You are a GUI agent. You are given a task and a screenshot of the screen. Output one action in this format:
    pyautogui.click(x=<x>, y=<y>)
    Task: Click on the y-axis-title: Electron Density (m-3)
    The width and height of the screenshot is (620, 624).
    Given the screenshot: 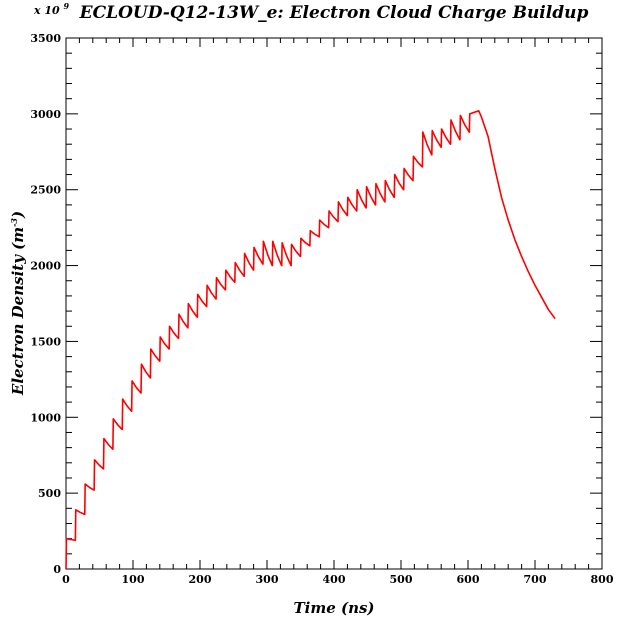 What is the action you would take?
    pyautogui.click(x=18, y=303)
    